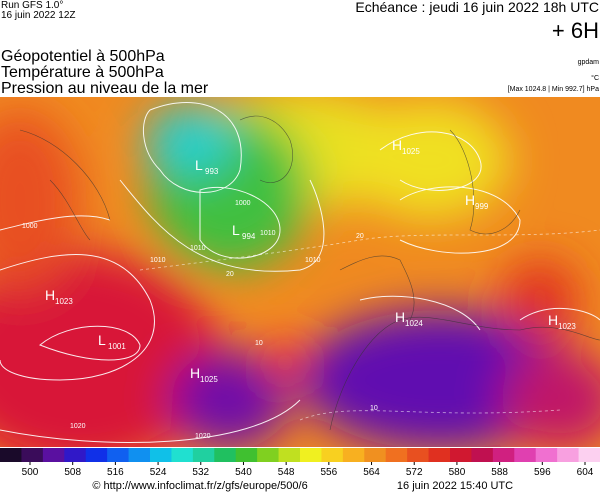  What do you see at coordinates (243, 472) in the screenshot?
I see `colorbar-label: 540` at bounding box center [243, 472].